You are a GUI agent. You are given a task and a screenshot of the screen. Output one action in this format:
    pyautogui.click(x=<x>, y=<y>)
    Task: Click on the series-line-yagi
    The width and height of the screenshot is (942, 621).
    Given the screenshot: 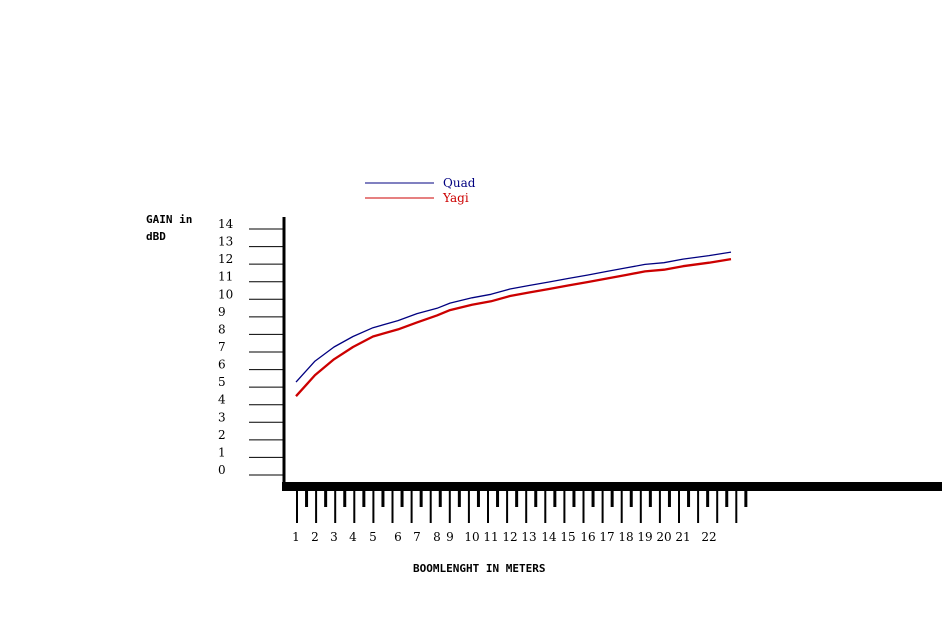 What is the action you would take?
    pyautogui.click(x=513, y=327)
    